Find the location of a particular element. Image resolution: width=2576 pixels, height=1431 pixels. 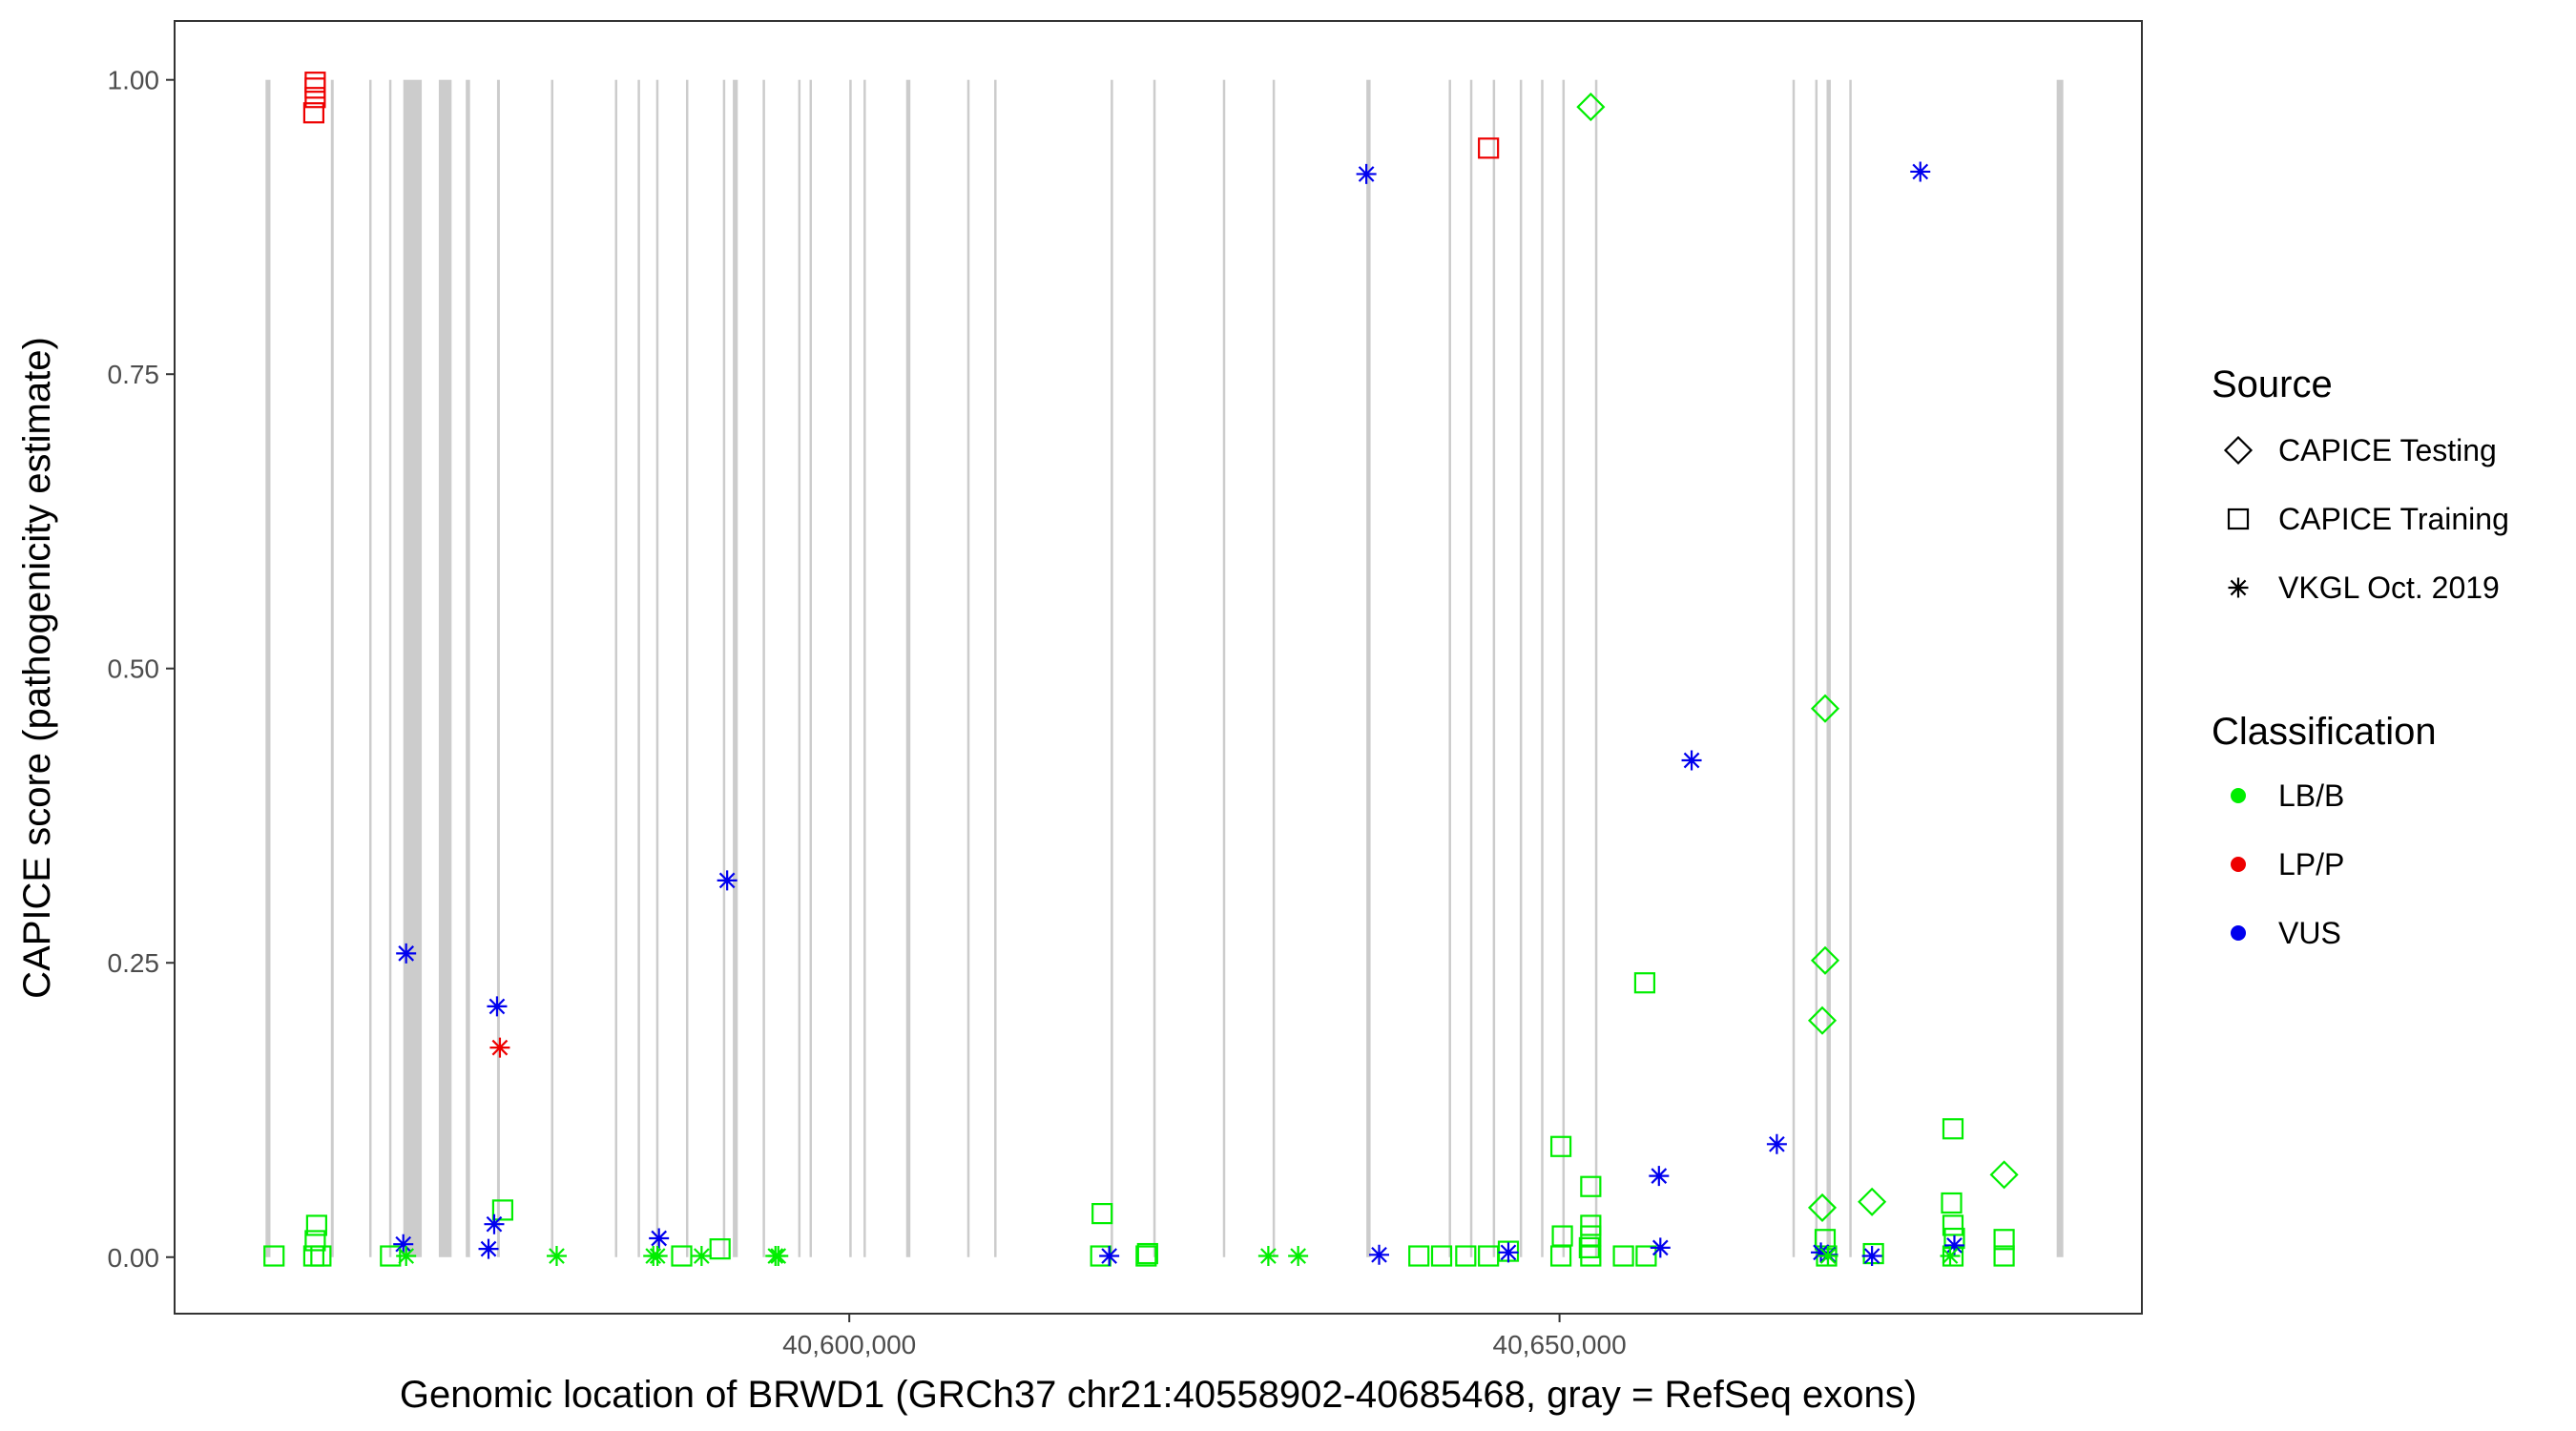

y-tick-label: 1.00 is located at coordinates (134, 80).